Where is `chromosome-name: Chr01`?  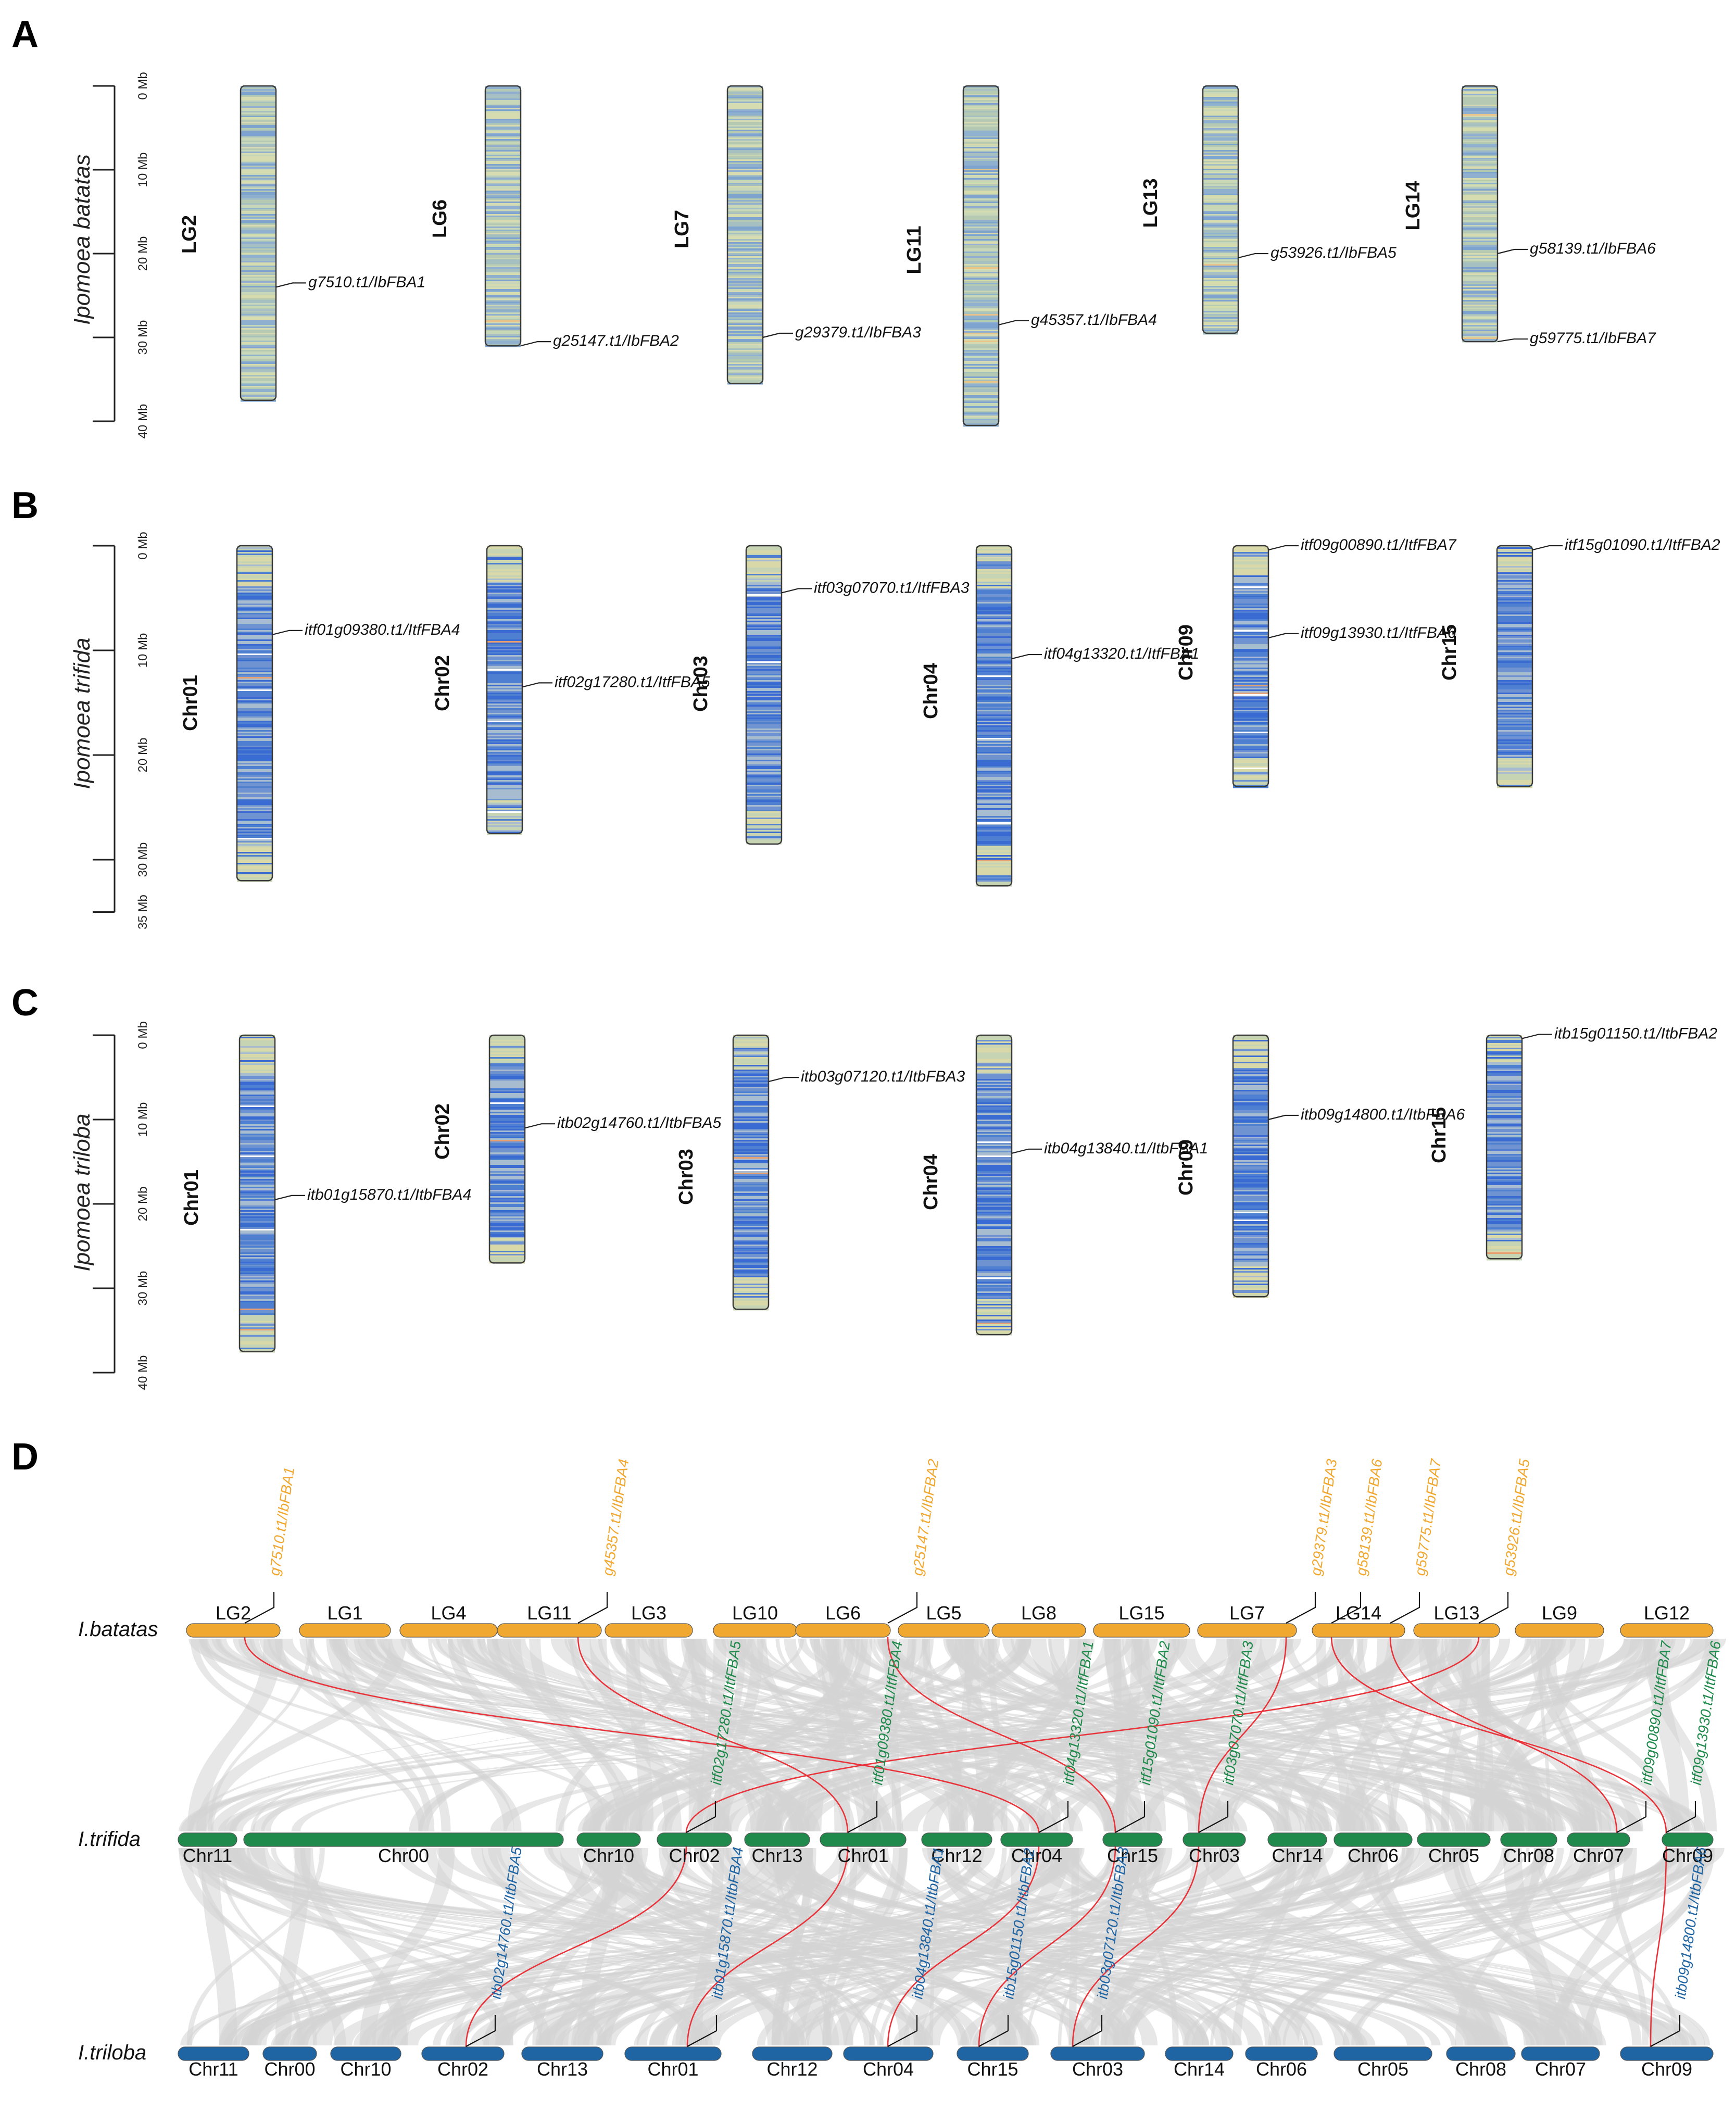 chromosome-name: Chr01 is located at coordinates (192, 1198).